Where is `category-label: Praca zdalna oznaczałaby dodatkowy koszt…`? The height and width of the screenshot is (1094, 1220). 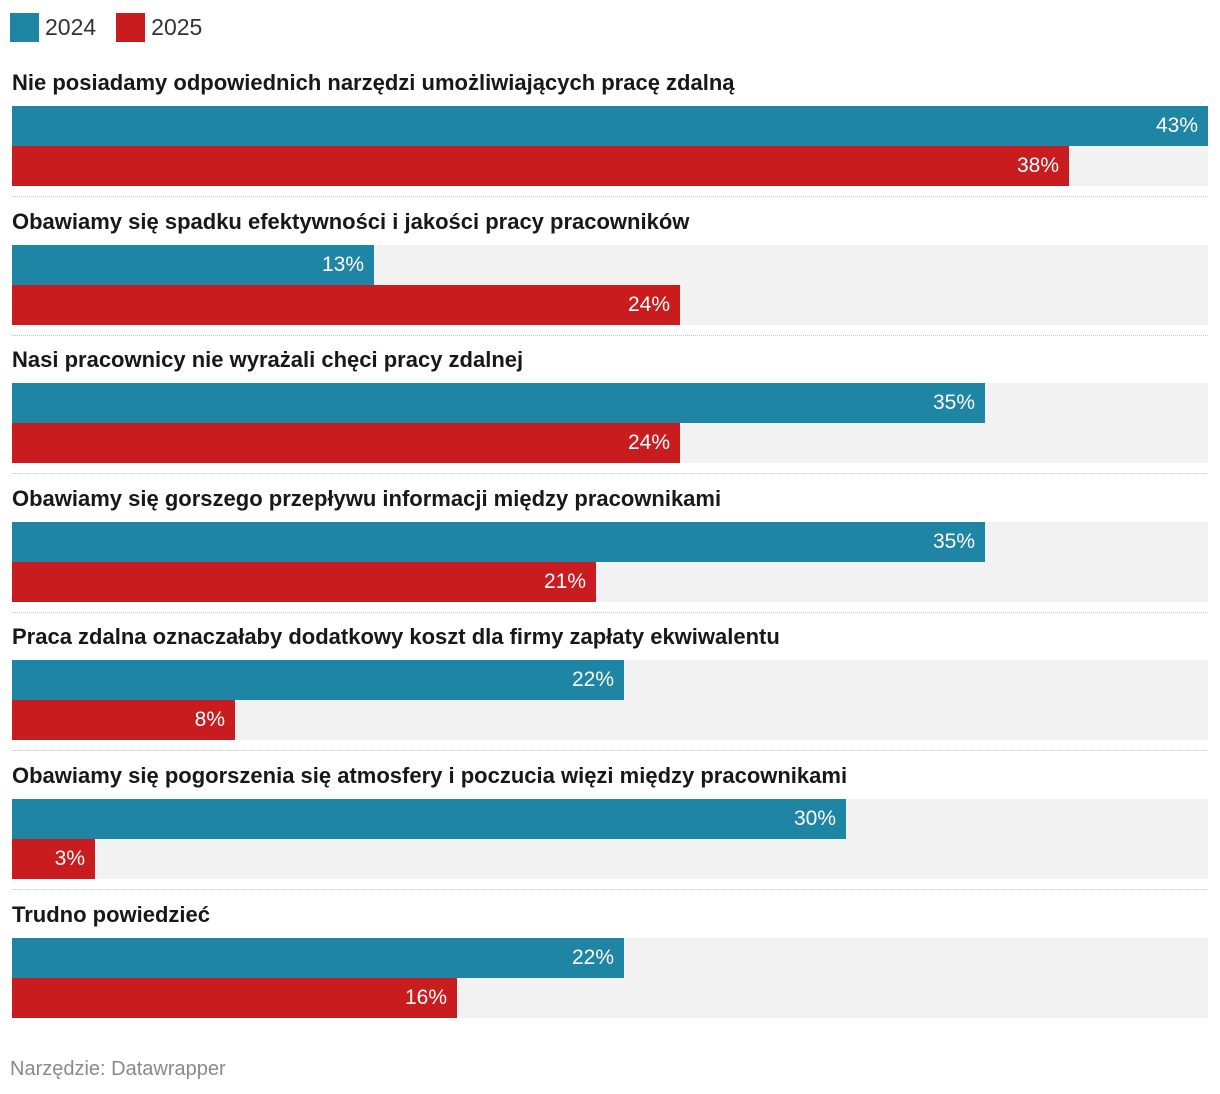 category-label: Praca zdalna oznaczałaby dodatkowy koszt… is located at coordinates (396, 636).